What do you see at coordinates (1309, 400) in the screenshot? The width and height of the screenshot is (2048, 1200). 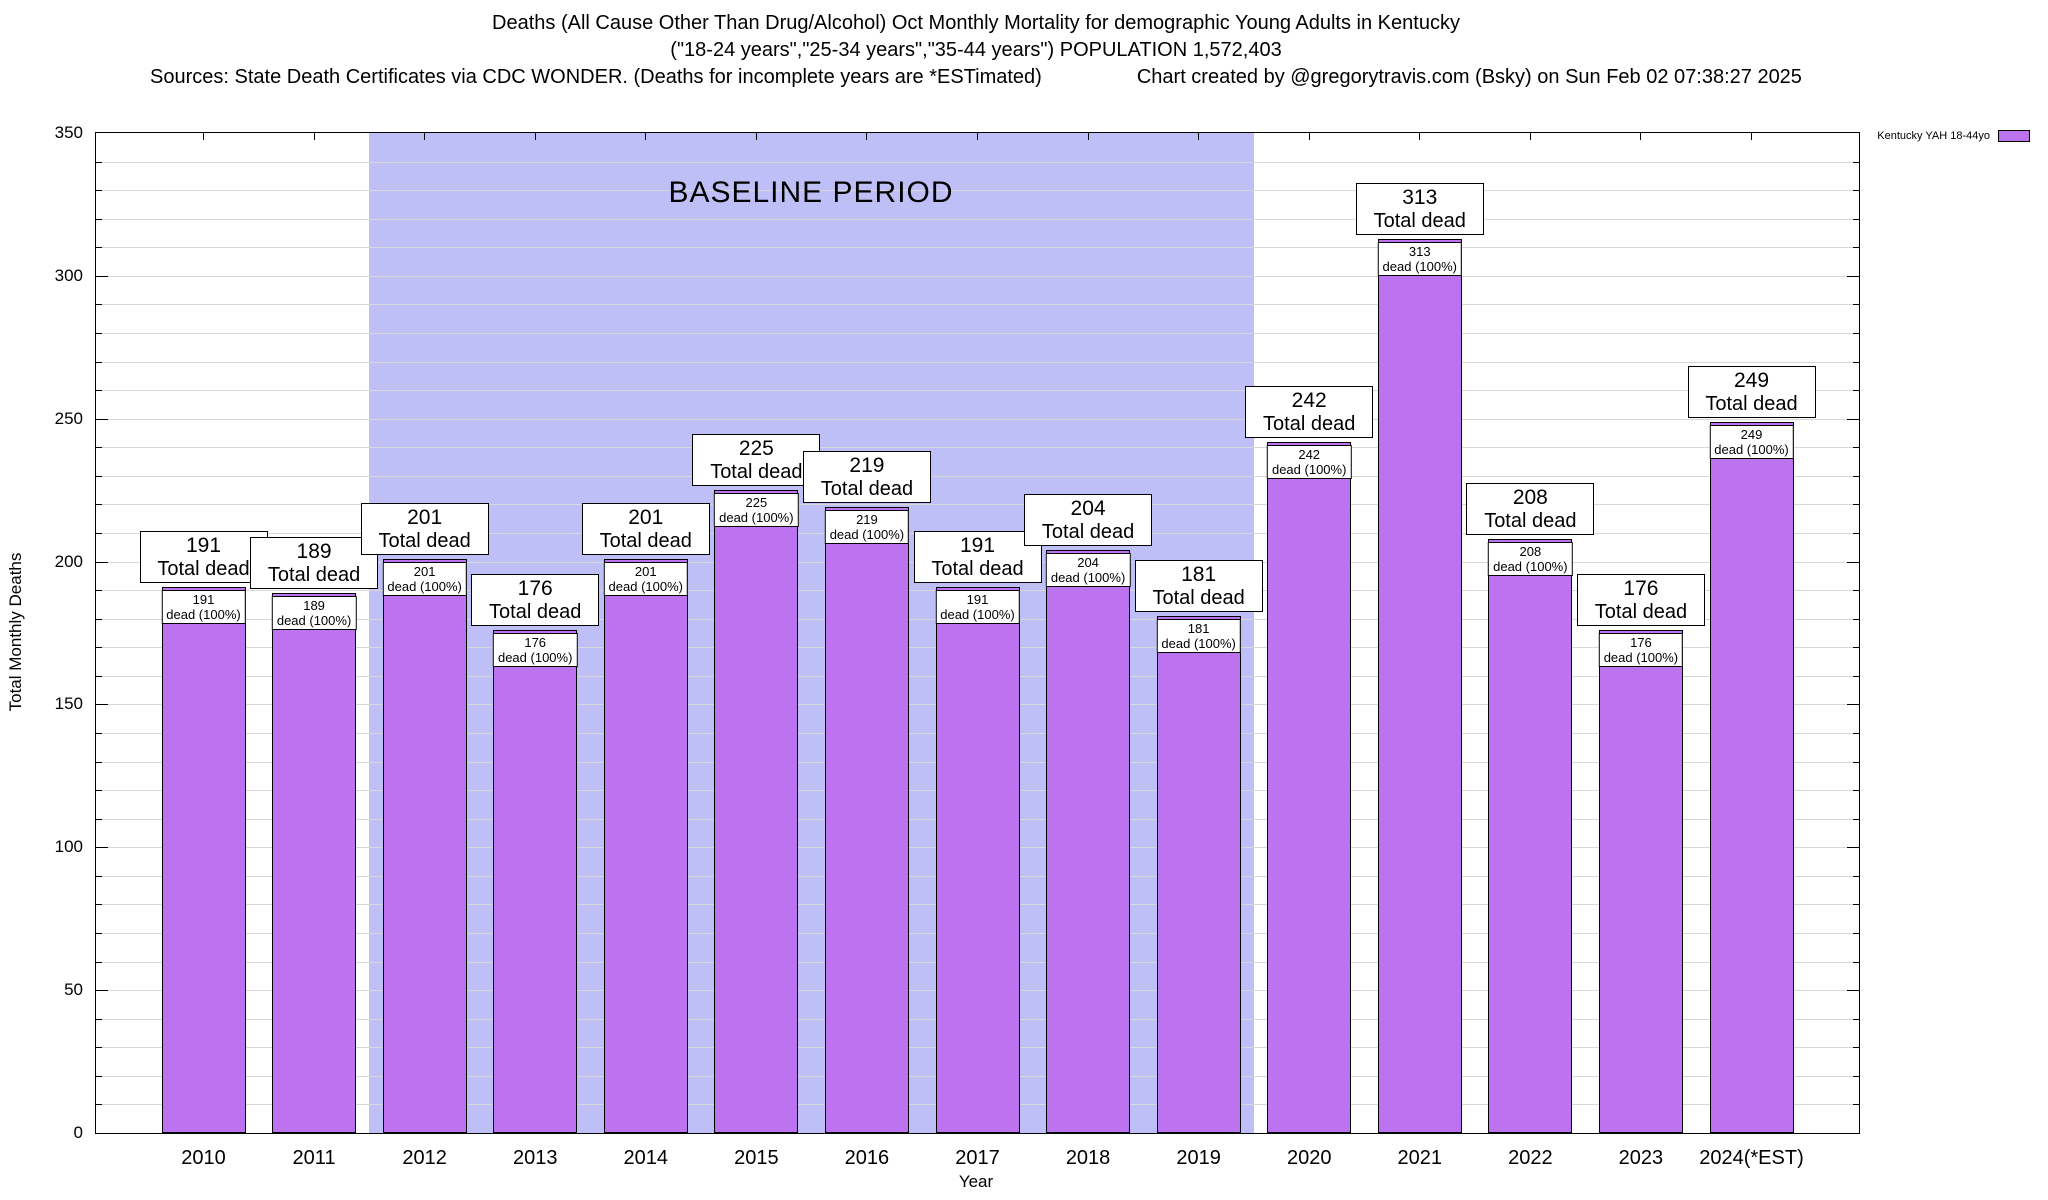 I see `total-value: 242` at bounding box center [1309, 400].